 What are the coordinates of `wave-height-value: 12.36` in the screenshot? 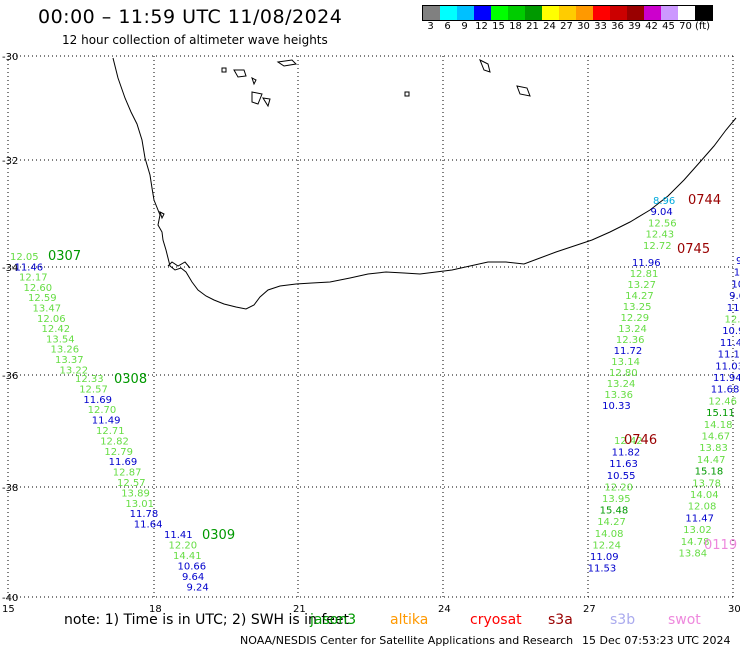 It's located at (630, 340).